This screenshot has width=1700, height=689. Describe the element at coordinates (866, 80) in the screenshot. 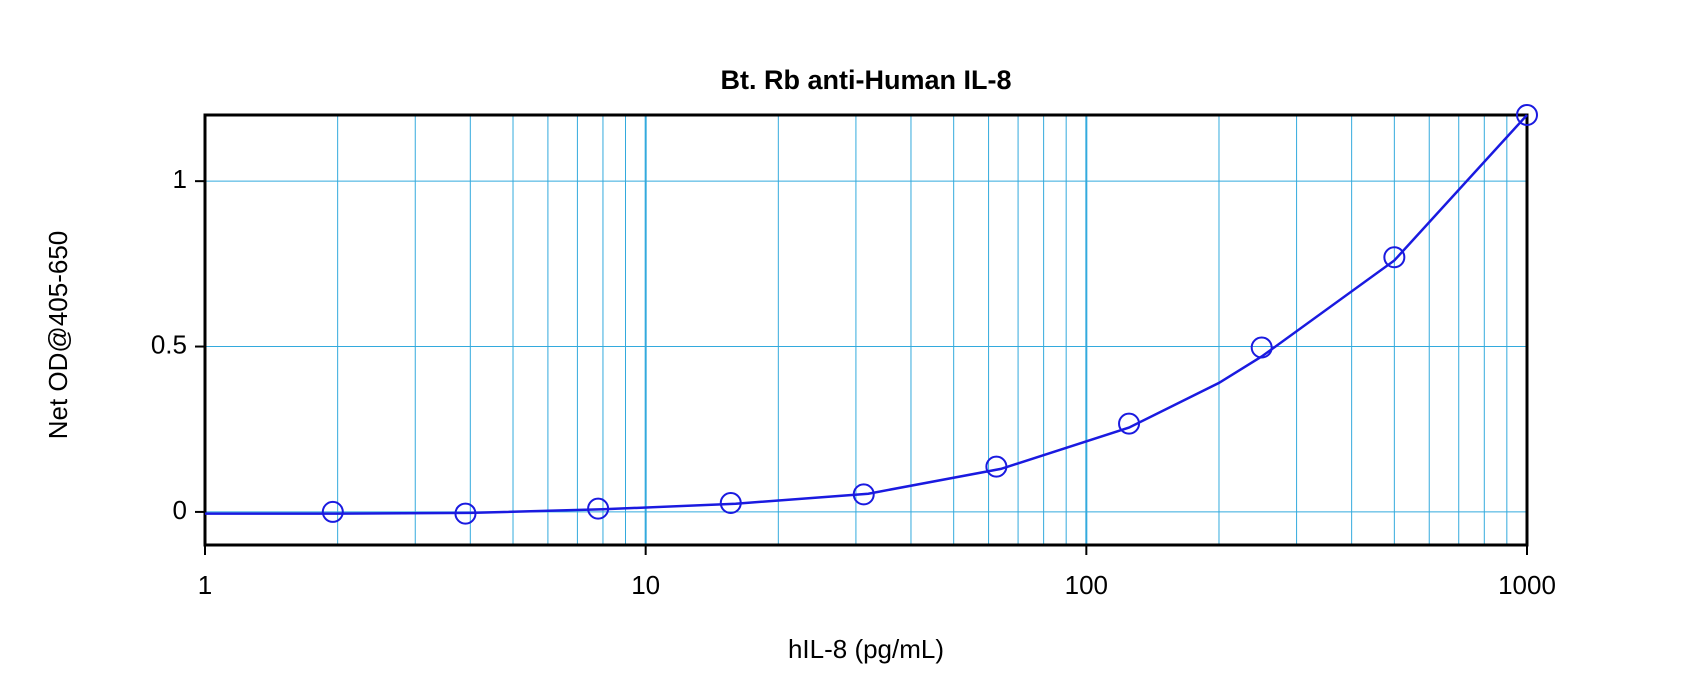

I see `chart-title: Bt. Rb anti-Human IL-8` at that location.